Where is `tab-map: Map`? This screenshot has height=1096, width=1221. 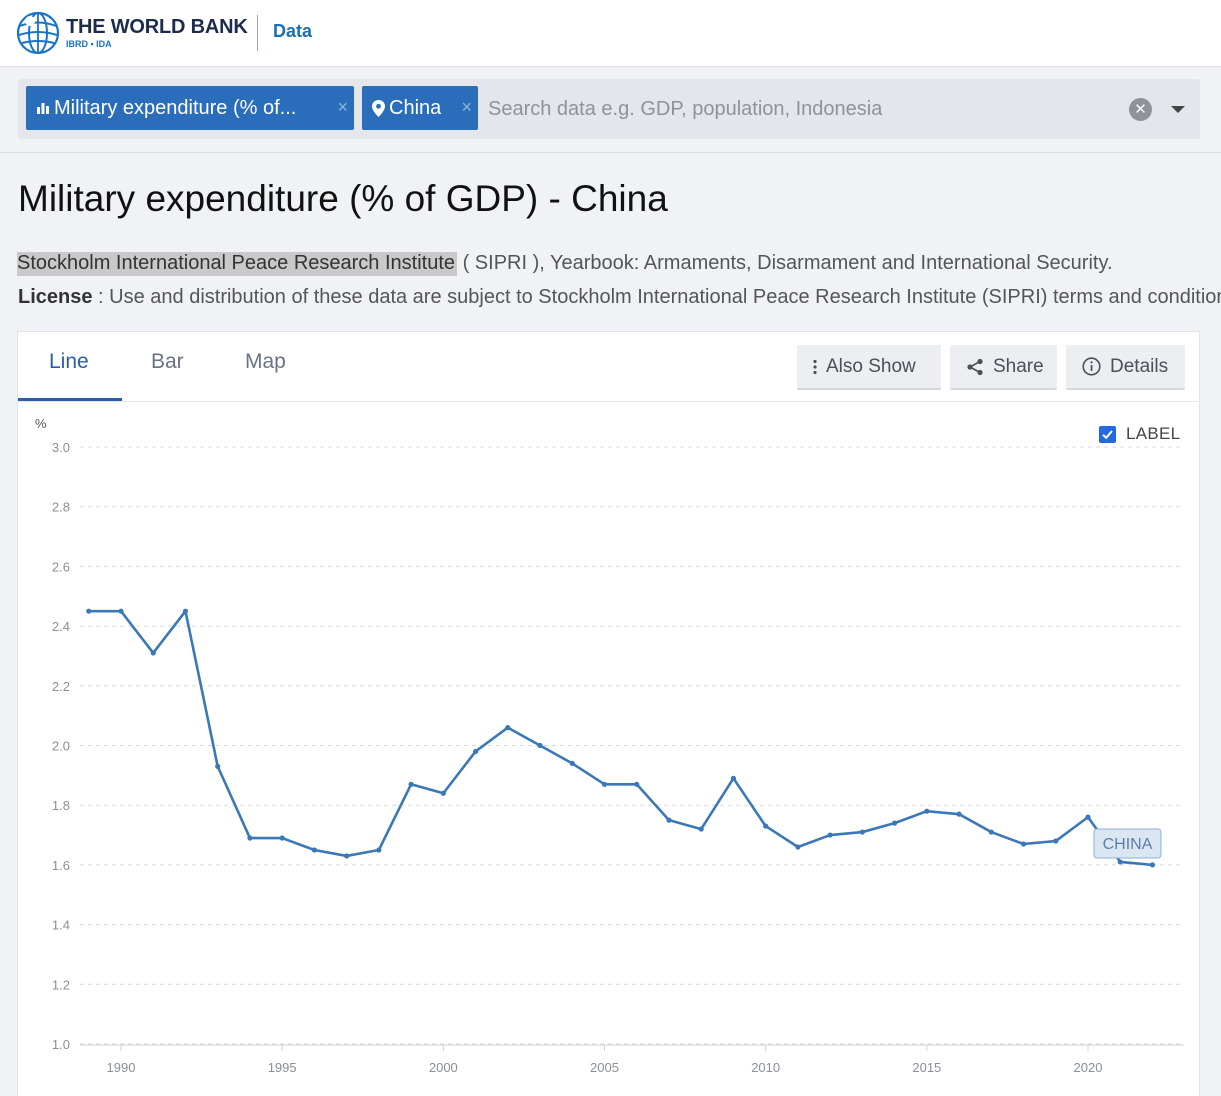
tab-map: Map is located at coordinates (265, 361).